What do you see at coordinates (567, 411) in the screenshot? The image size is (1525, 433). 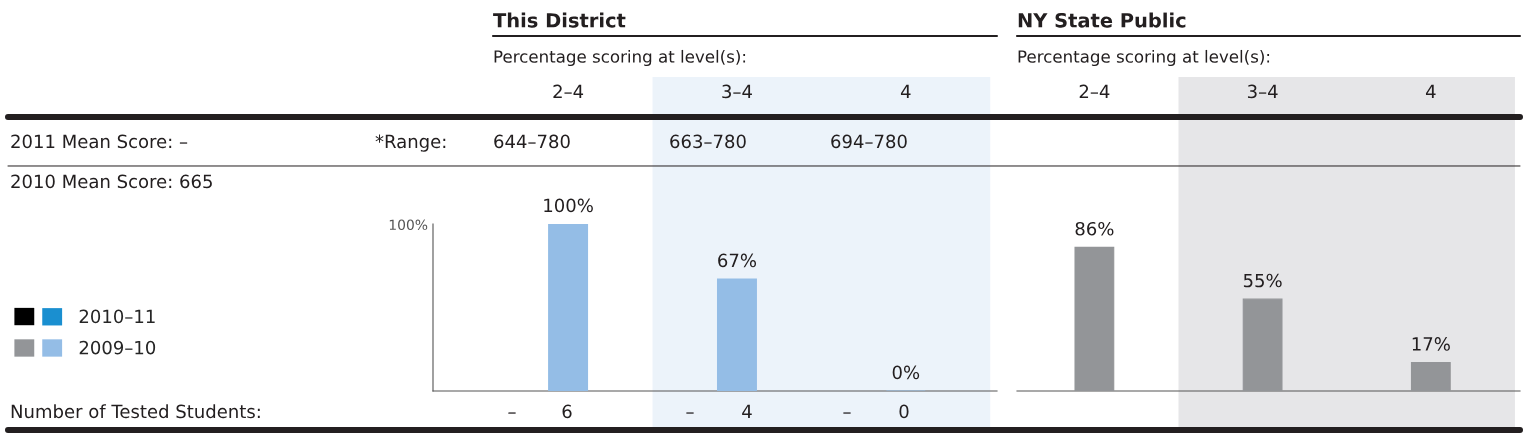 I see `text: 6` at bounding box center [567, 411].